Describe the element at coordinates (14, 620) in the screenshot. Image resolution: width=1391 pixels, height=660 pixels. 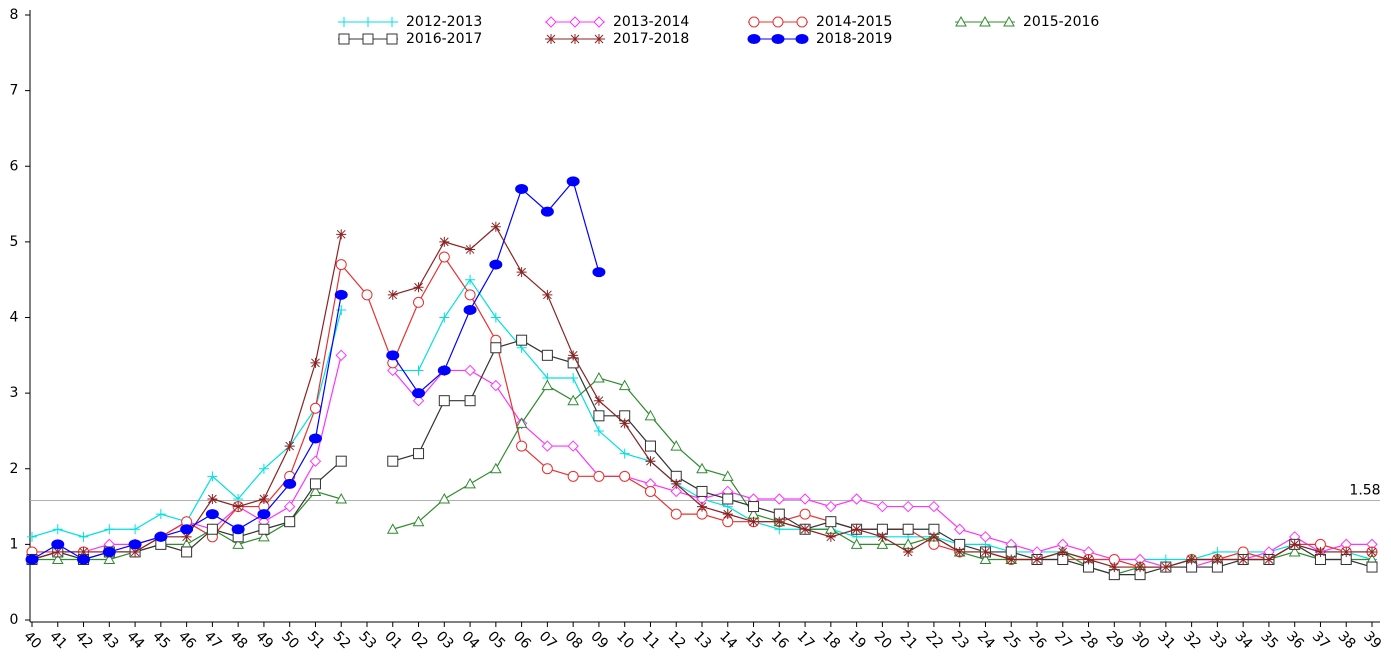
I see `y-tick-label: 0` at that location.